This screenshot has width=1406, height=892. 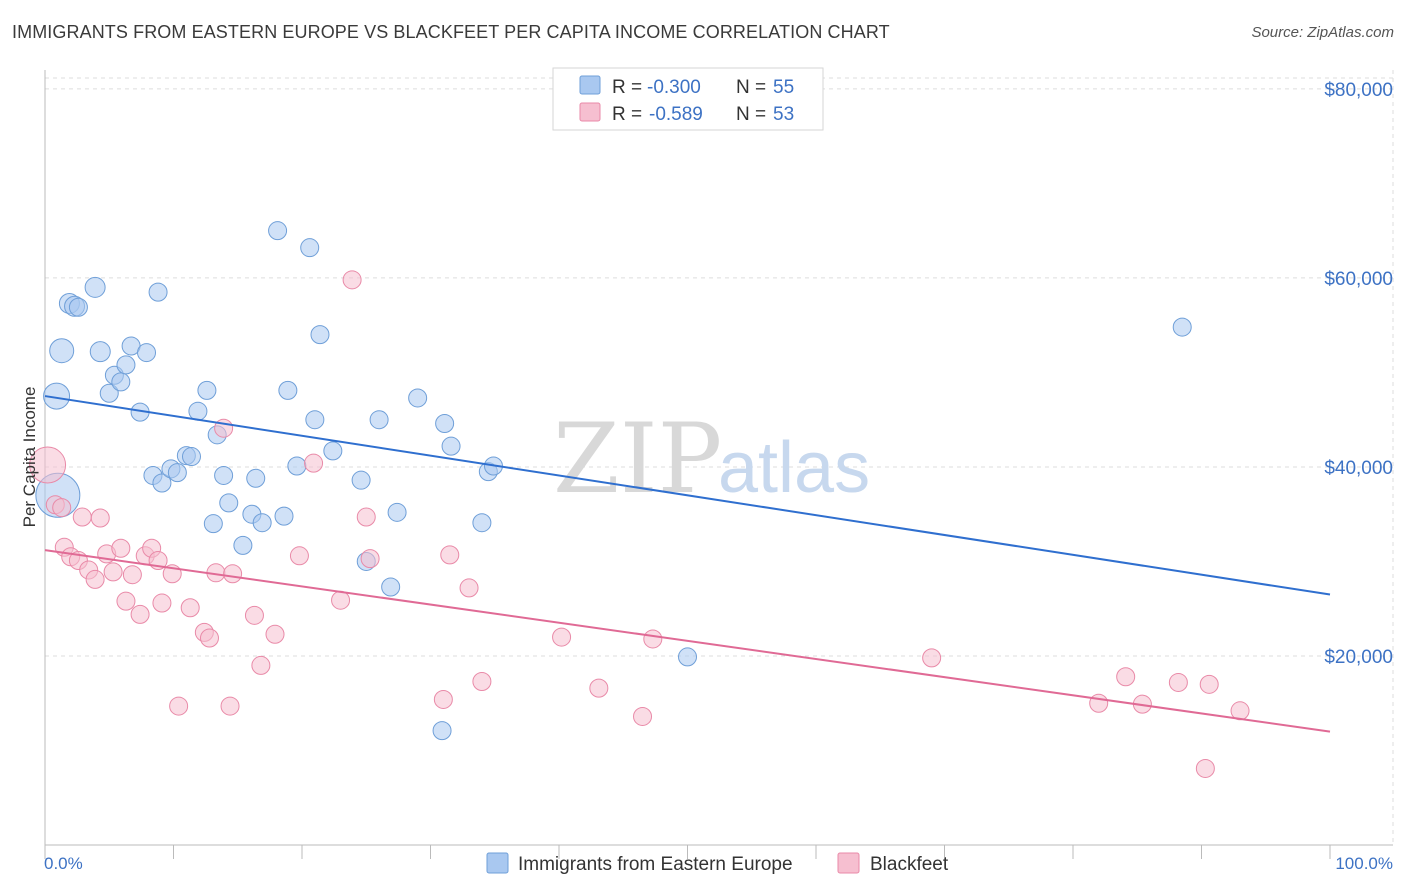 I want to click on watermark-atlas: atlas, so click(x=794, y=468).